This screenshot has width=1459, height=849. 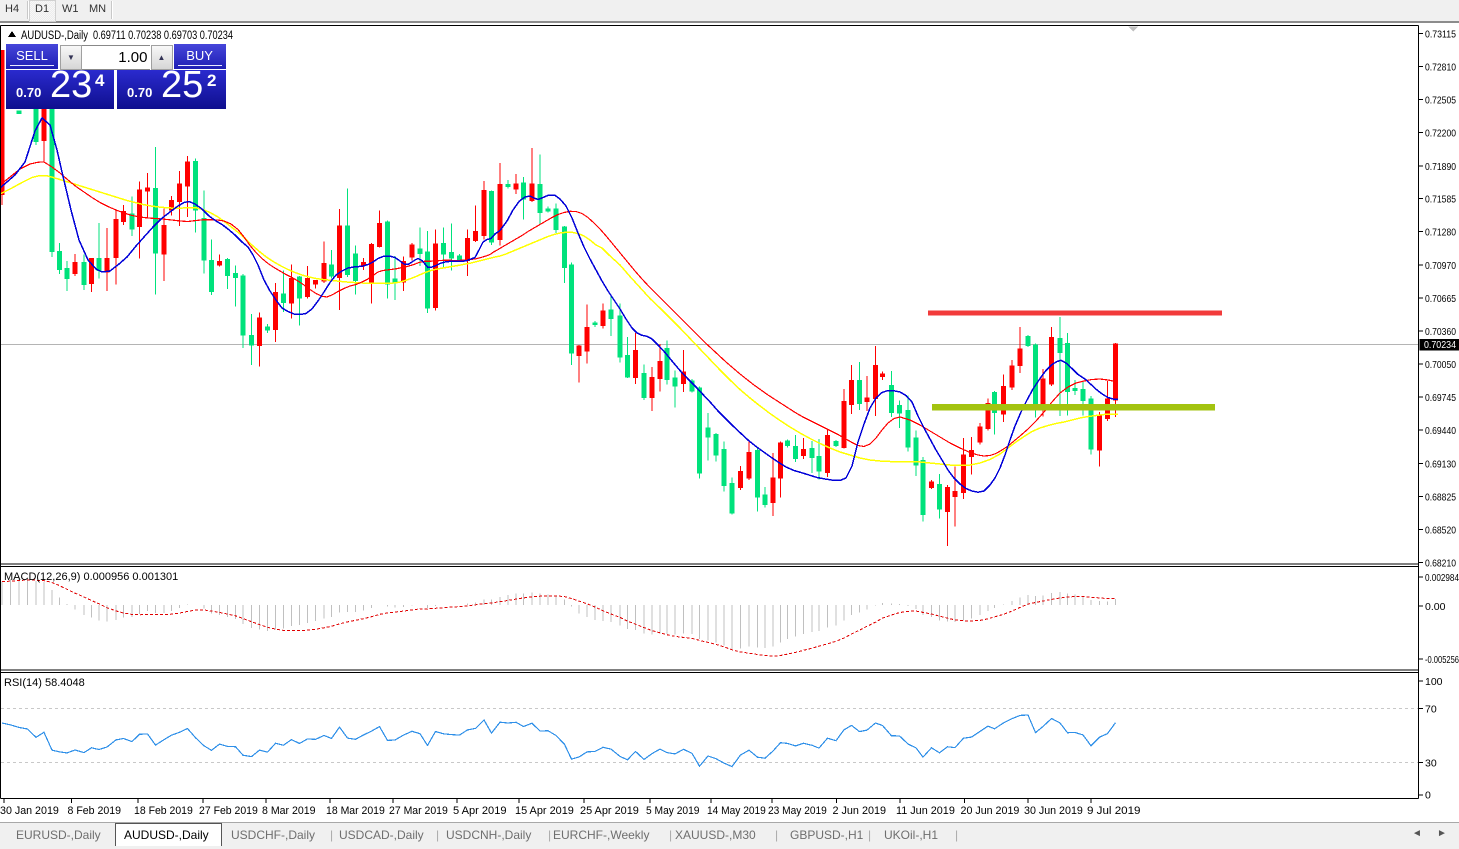 I want to click on svg-text: 0.00, so click(x=1435, y=607).